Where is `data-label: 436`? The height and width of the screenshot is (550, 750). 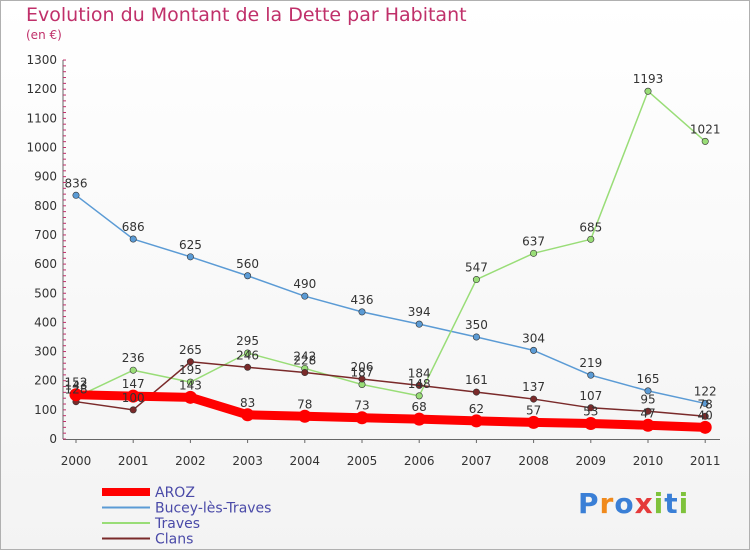 data-label: 436 is located at coordinates (362, 300).